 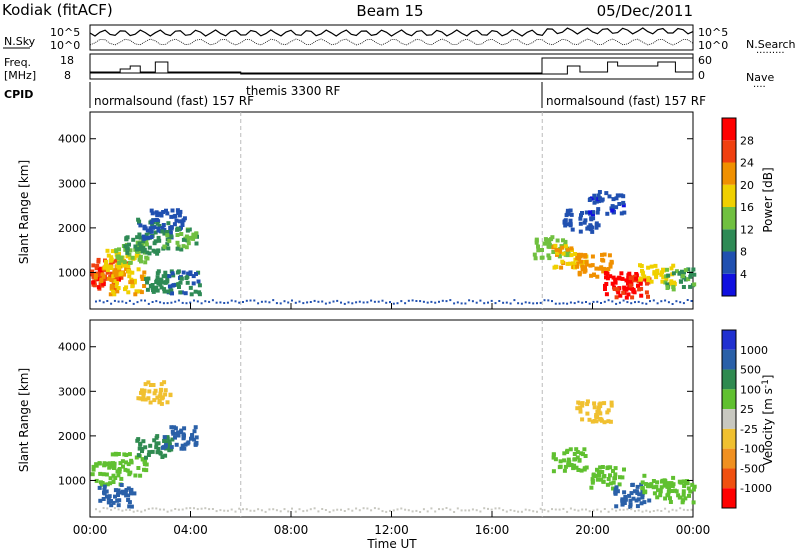 What do you see at coordinates (67, 60) in the screenshot?
I see `freq-tick-top: 18` at bounding box center [67, 60].